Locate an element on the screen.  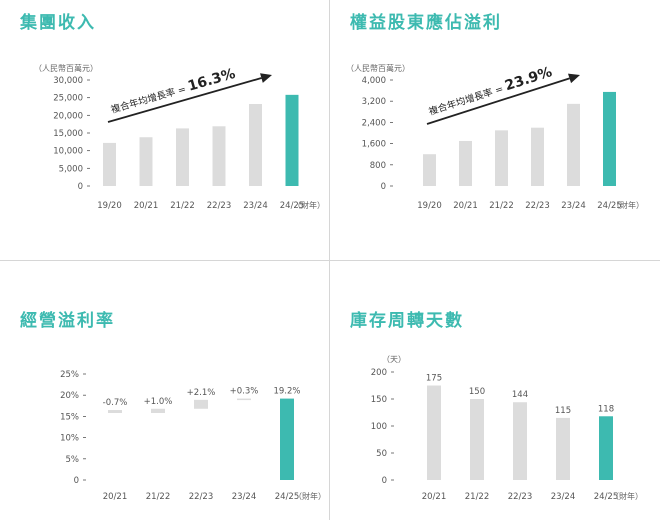
data-label: 144 is located at coordinates (520, 395).